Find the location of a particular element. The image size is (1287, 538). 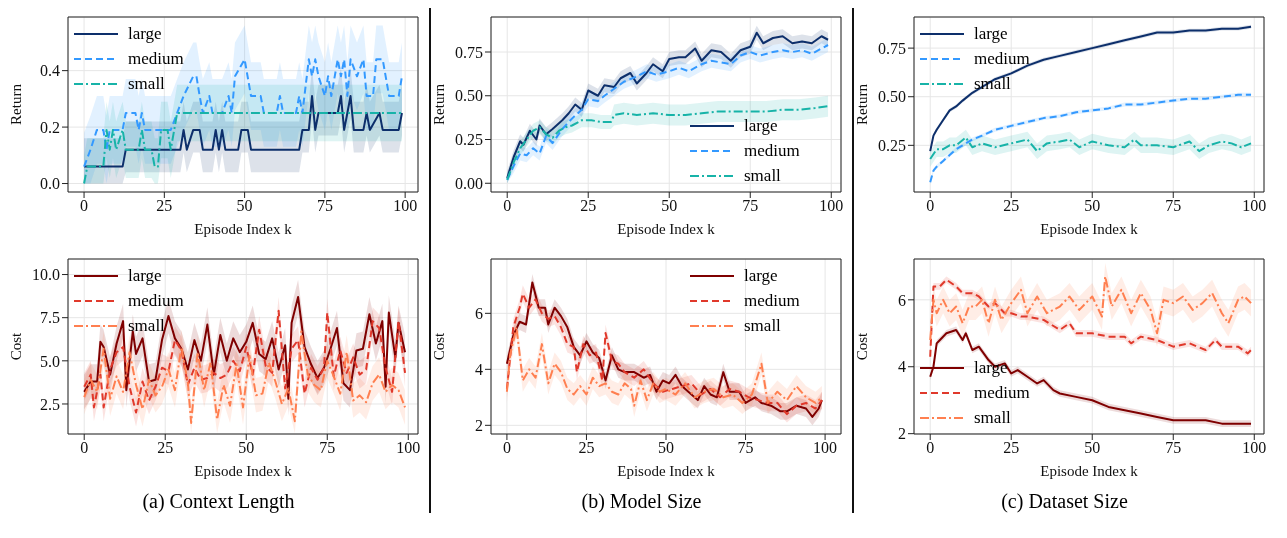

y-tick-label: 0.2 is located at coordinates (50, 127).